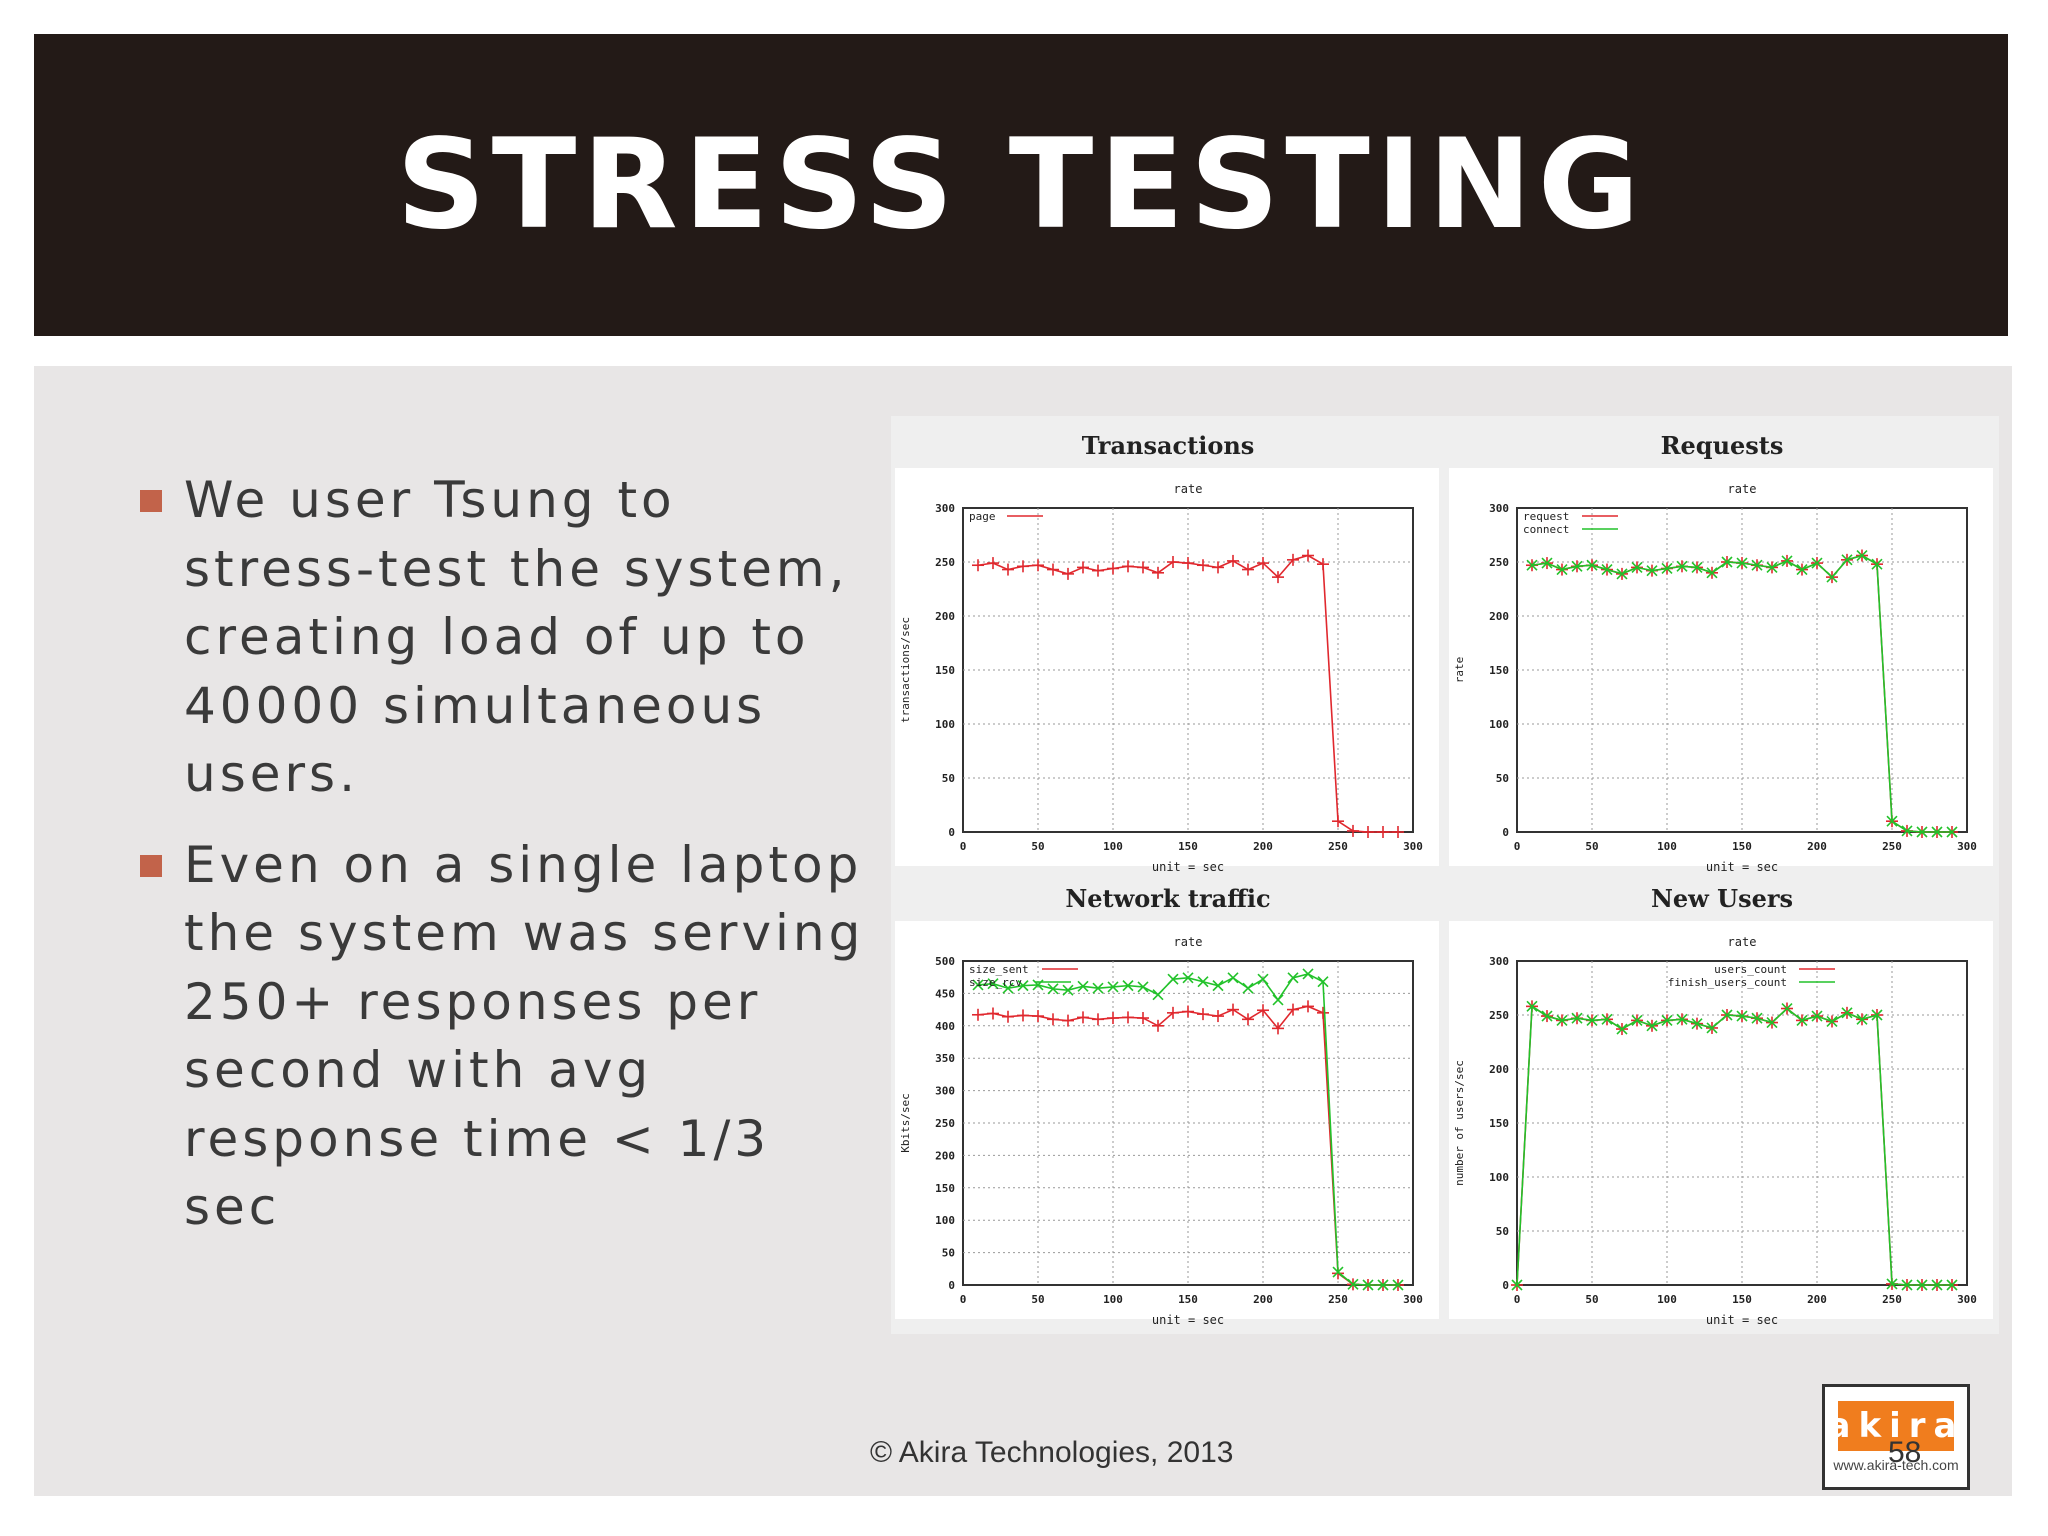 This screenshot has height=1536, width=2048. What do you see at coordinates (1459, 670) in the screenshot?
I see `y-axis-label: rate` at bounding box center [1459, 670].